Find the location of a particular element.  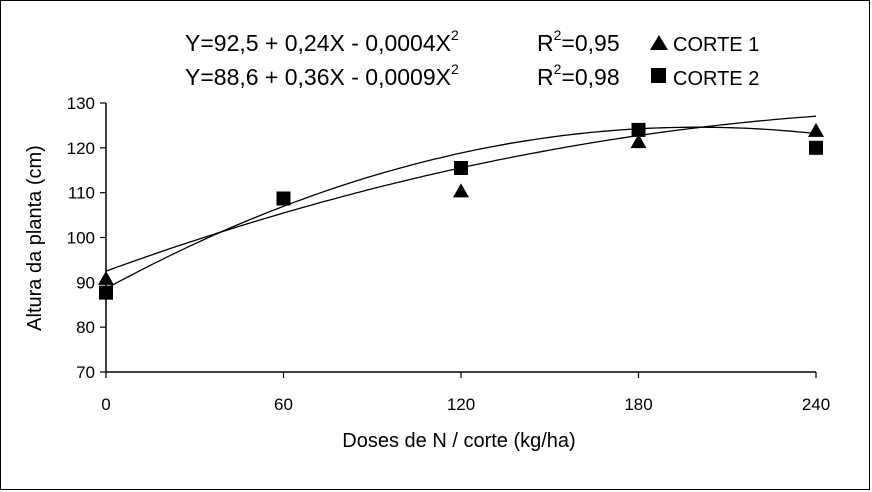

r2-corte-2-exp: 2 is located at coordinates (558, 69).